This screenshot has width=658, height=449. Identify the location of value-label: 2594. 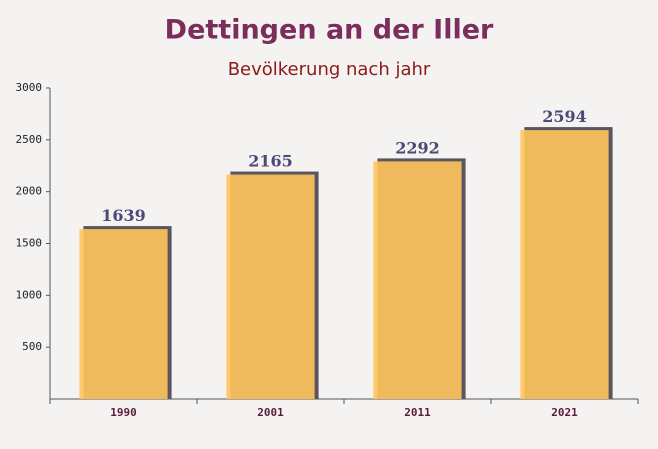
(564, 116).